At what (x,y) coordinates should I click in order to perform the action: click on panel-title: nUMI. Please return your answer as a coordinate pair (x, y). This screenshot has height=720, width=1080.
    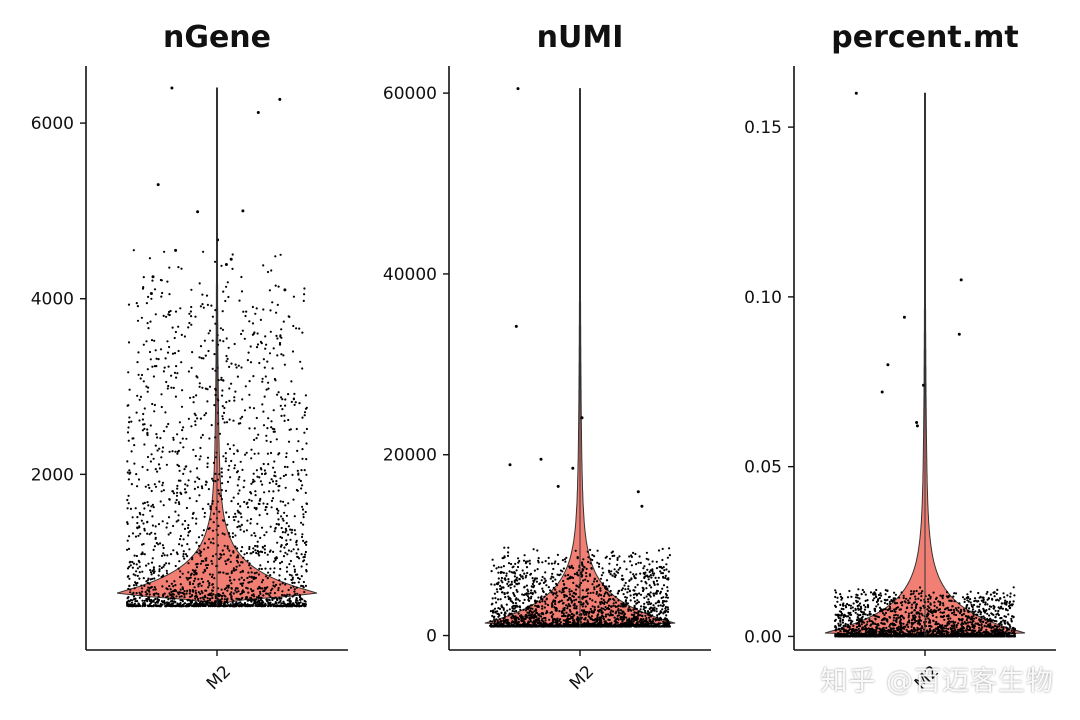
    Looking at the image, I should click on (580, 37).